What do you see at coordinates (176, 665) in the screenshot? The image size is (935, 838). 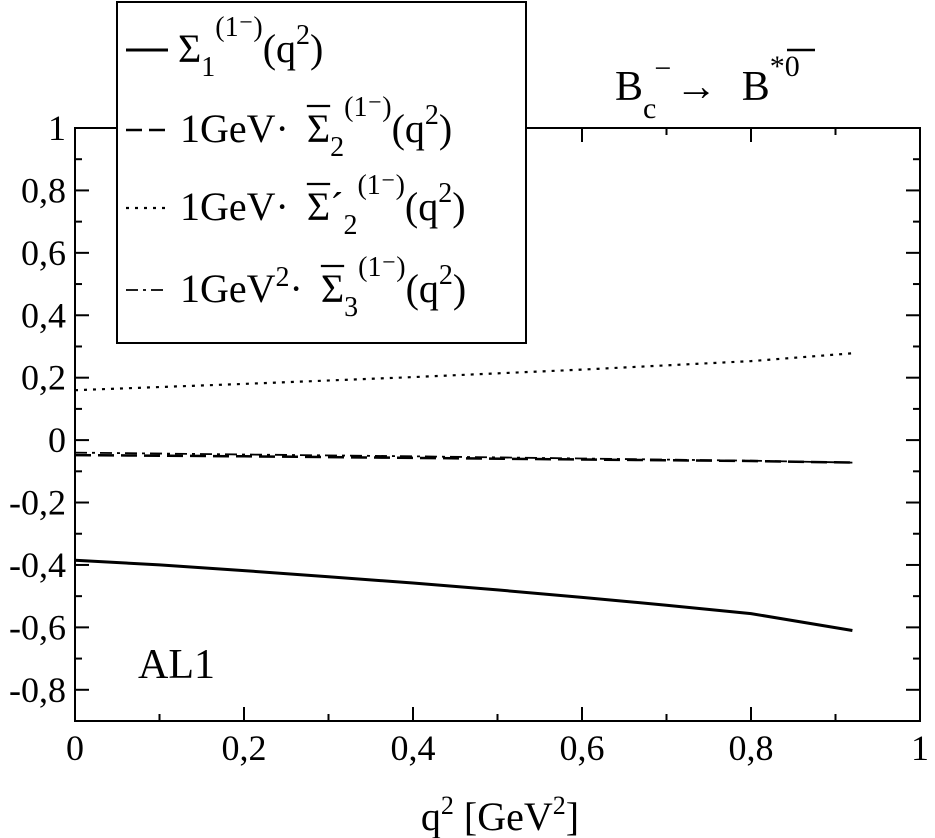 I see `model-label: AL1` at bounding box center [176, 665].